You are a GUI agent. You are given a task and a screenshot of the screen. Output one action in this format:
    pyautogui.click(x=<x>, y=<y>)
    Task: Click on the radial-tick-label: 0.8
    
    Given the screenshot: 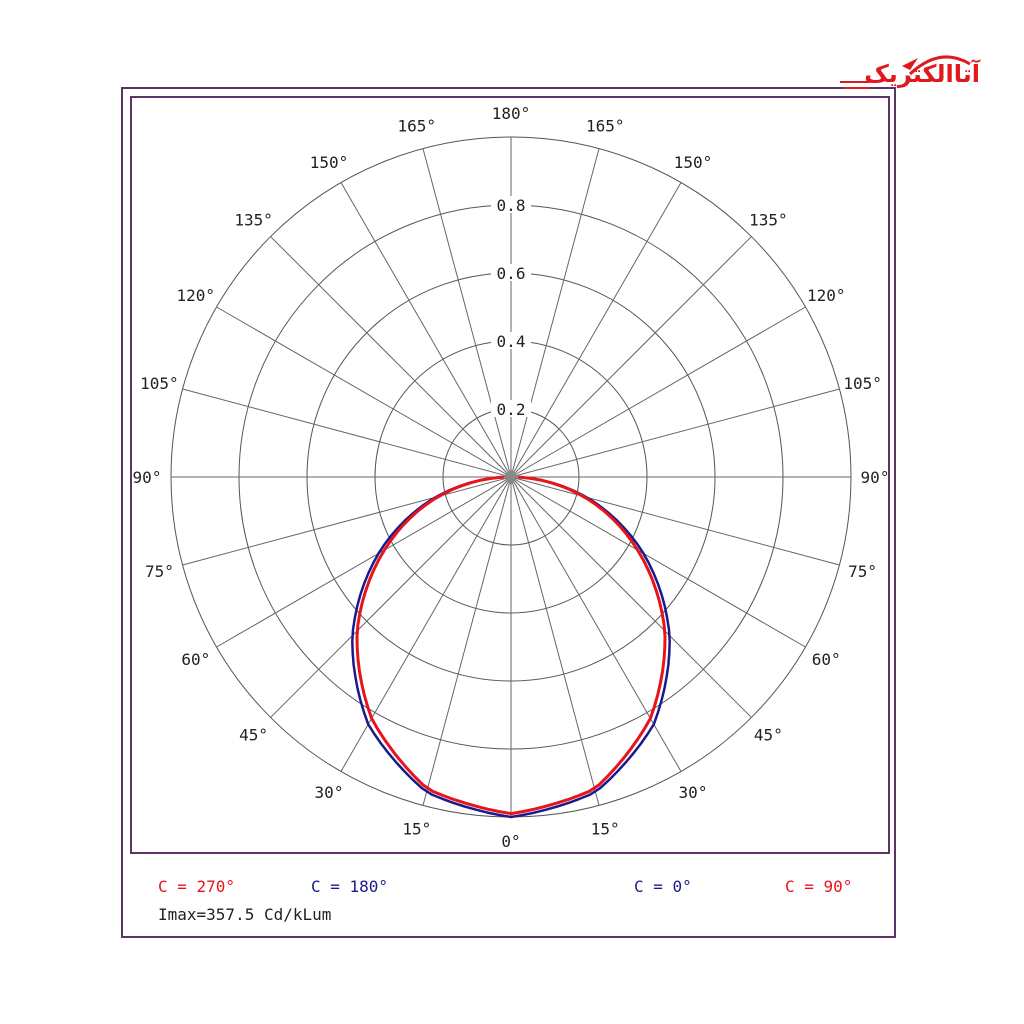 What is the action you would take?
    pyautogui.click(x=511, y=205)
    